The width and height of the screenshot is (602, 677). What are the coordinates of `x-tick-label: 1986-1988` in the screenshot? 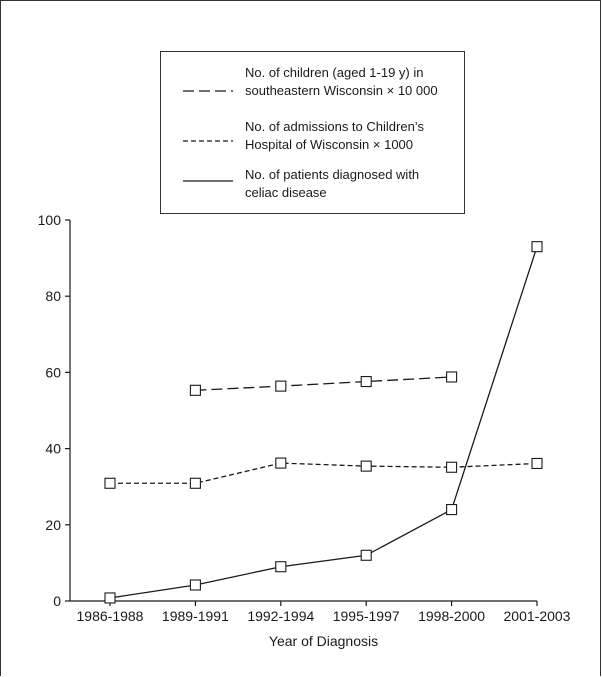 It's located at (110, 616).